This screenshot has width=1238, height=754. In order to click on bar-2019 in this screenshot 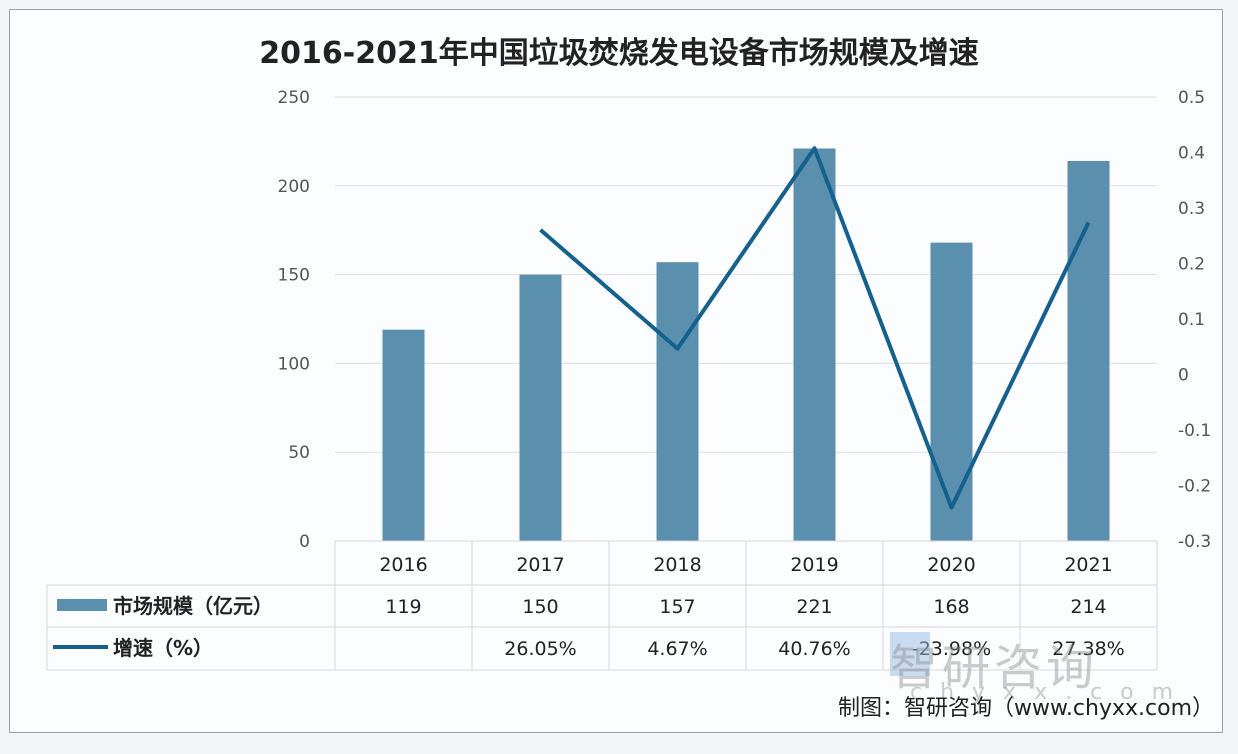, I will do `click(814, 344)`.